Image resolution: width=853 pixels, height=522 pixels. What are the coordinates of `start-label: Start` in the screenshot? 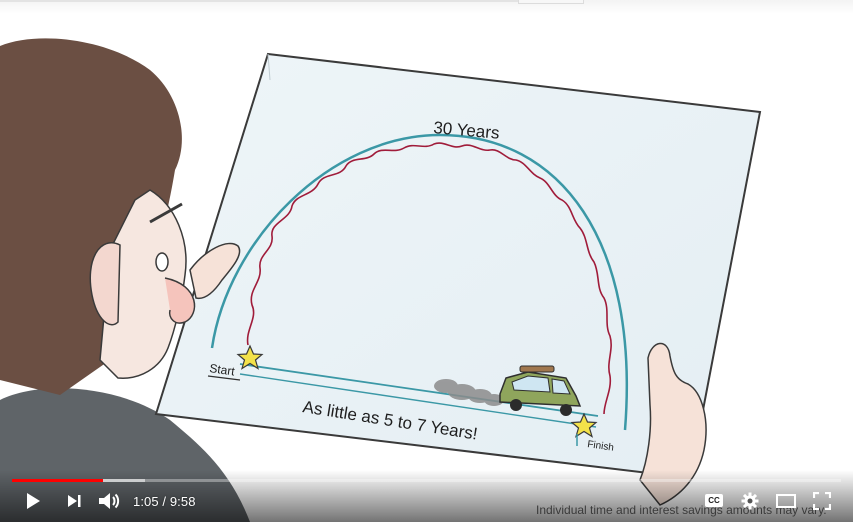 It's located at (223, 369).